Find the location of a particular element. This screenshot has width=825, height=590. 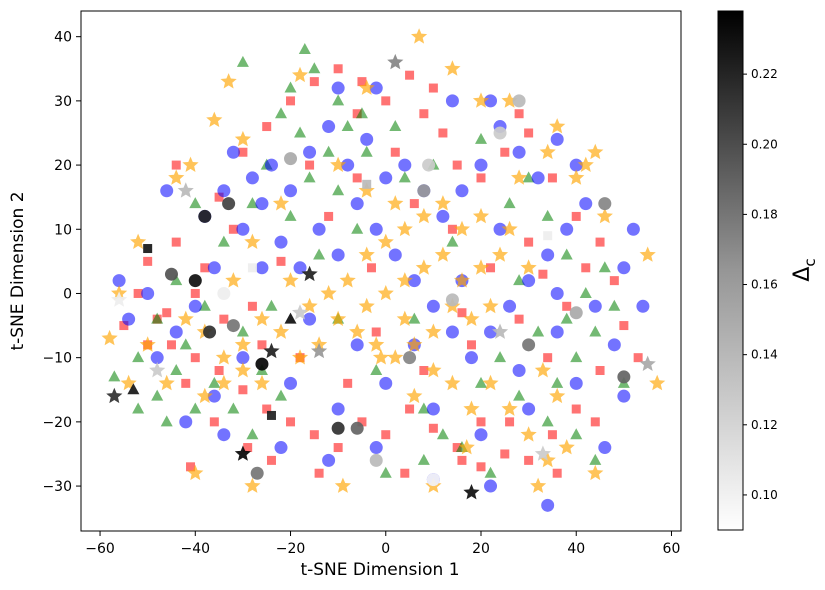

x-tick-label: −20 is located at coordinates (291, 549).